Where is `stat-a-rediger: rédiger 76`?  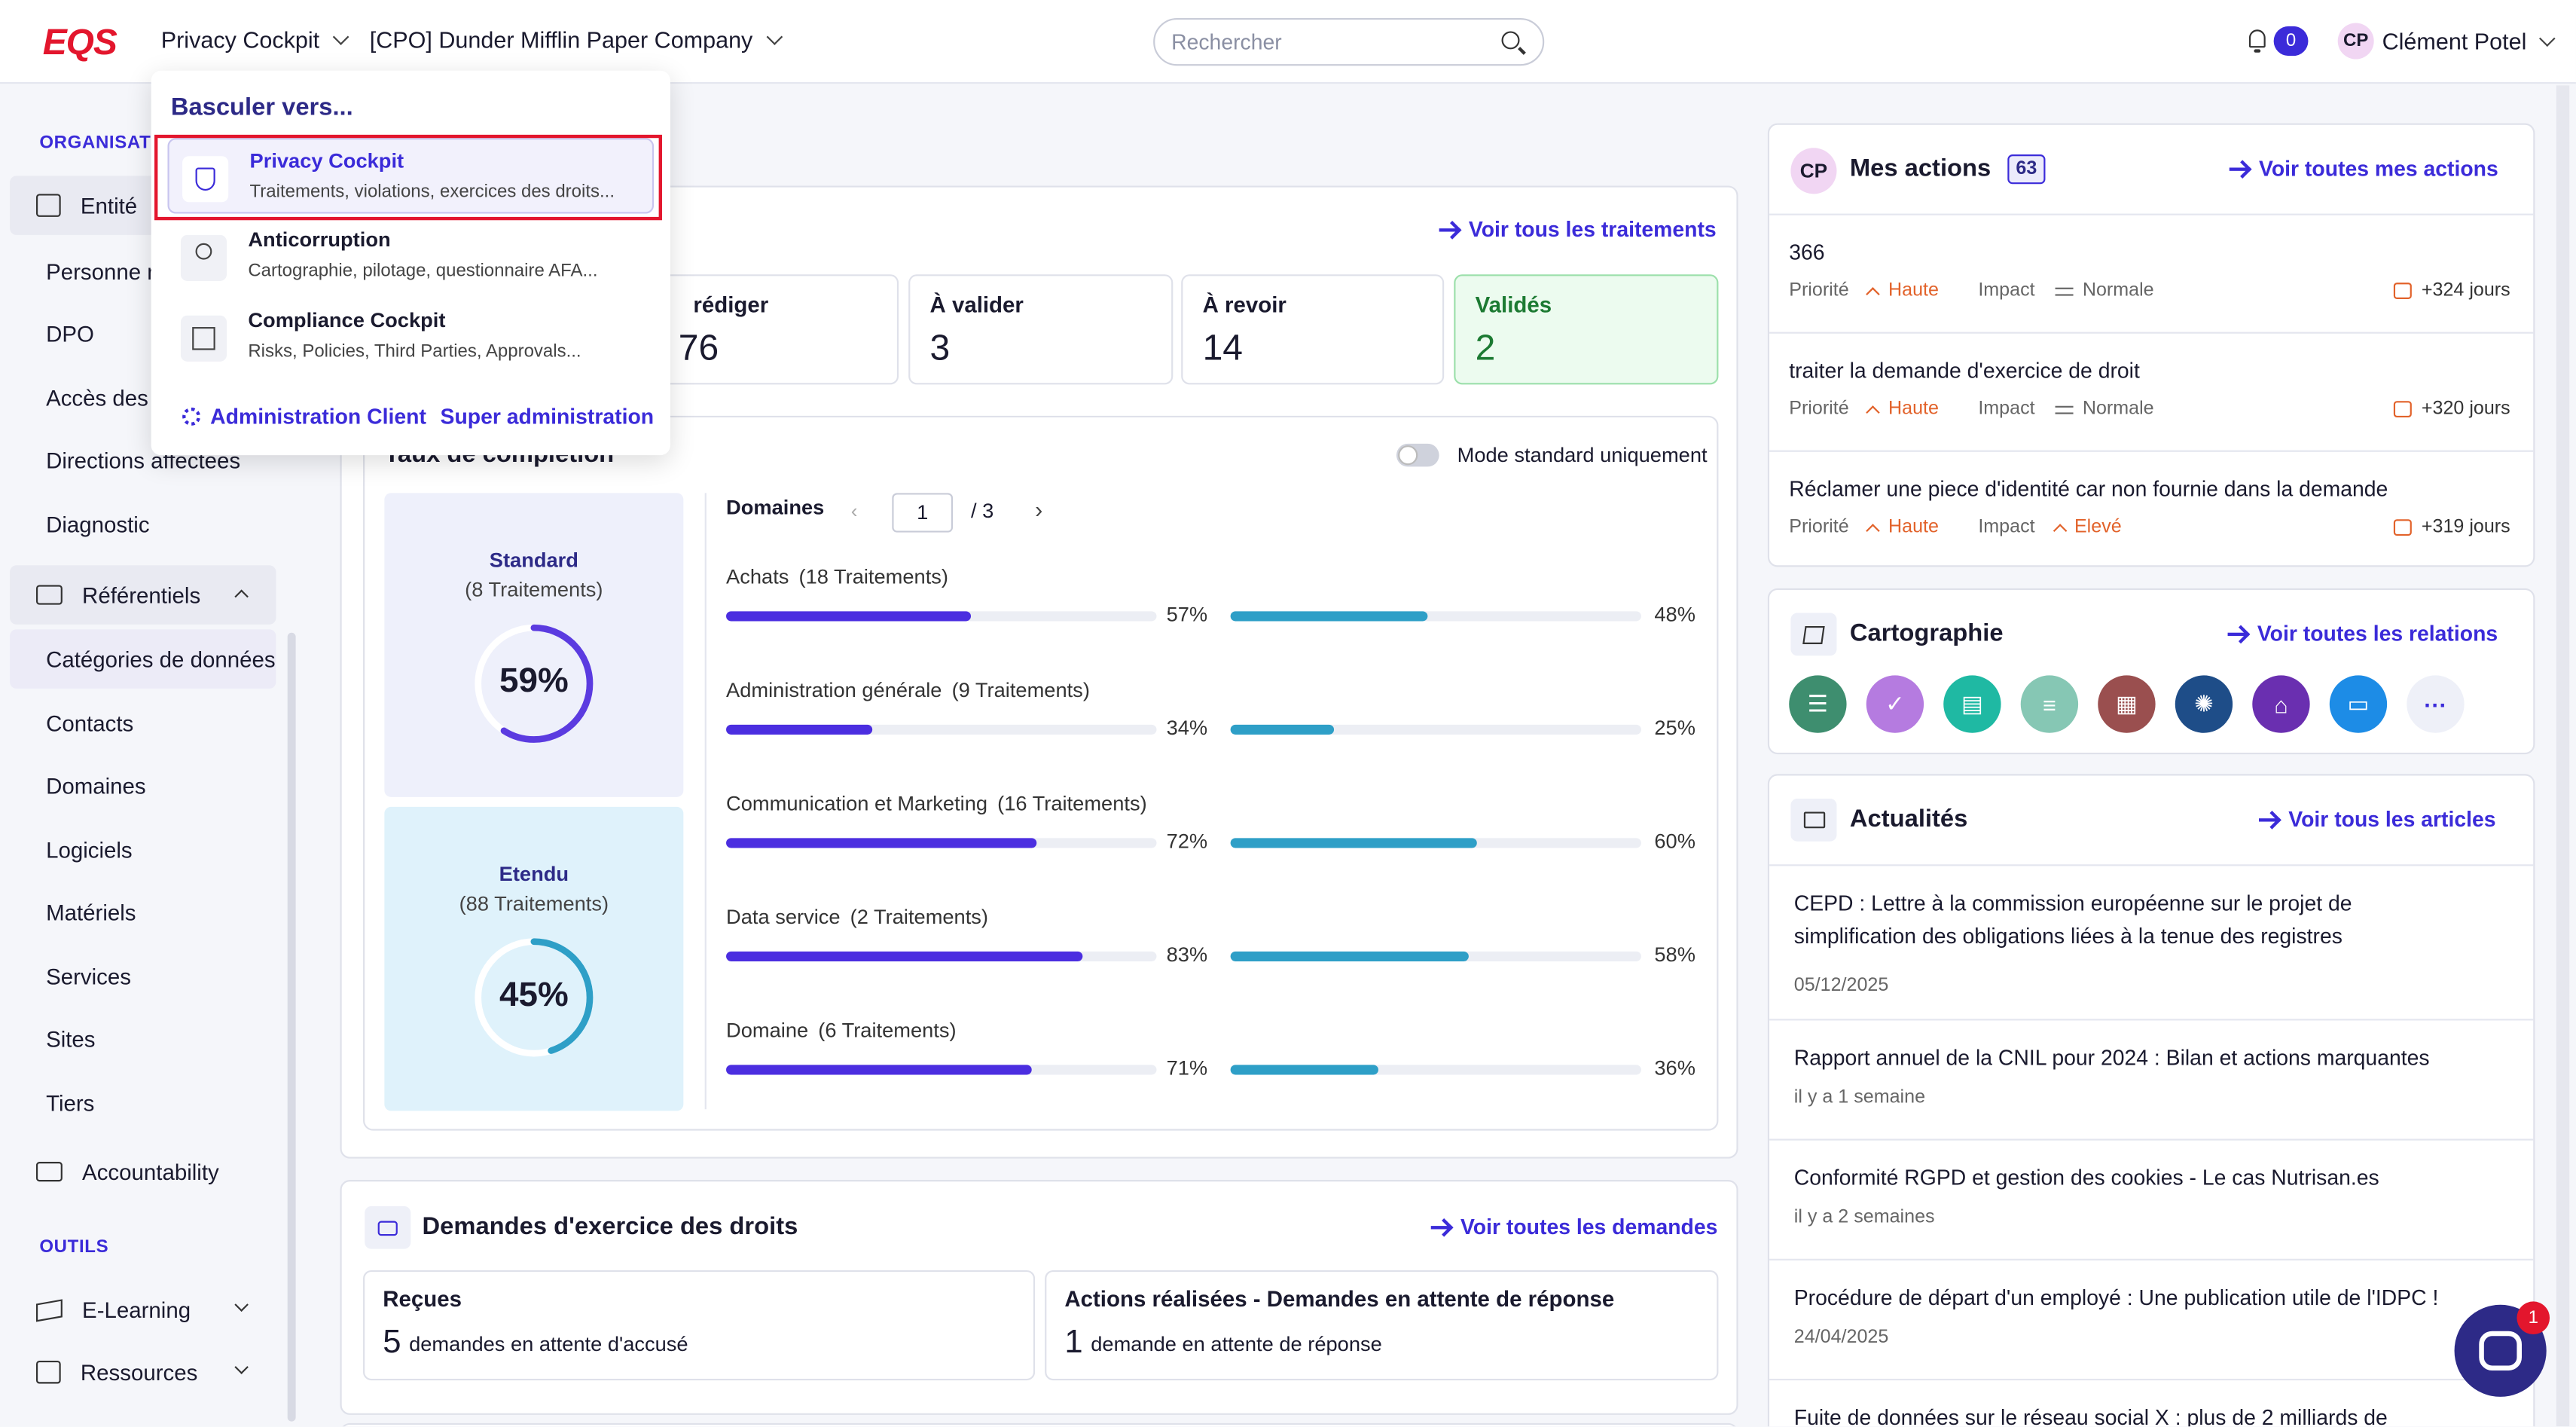 stat-a-rediger: rédiger 76 is located at coordinates (766, 329).